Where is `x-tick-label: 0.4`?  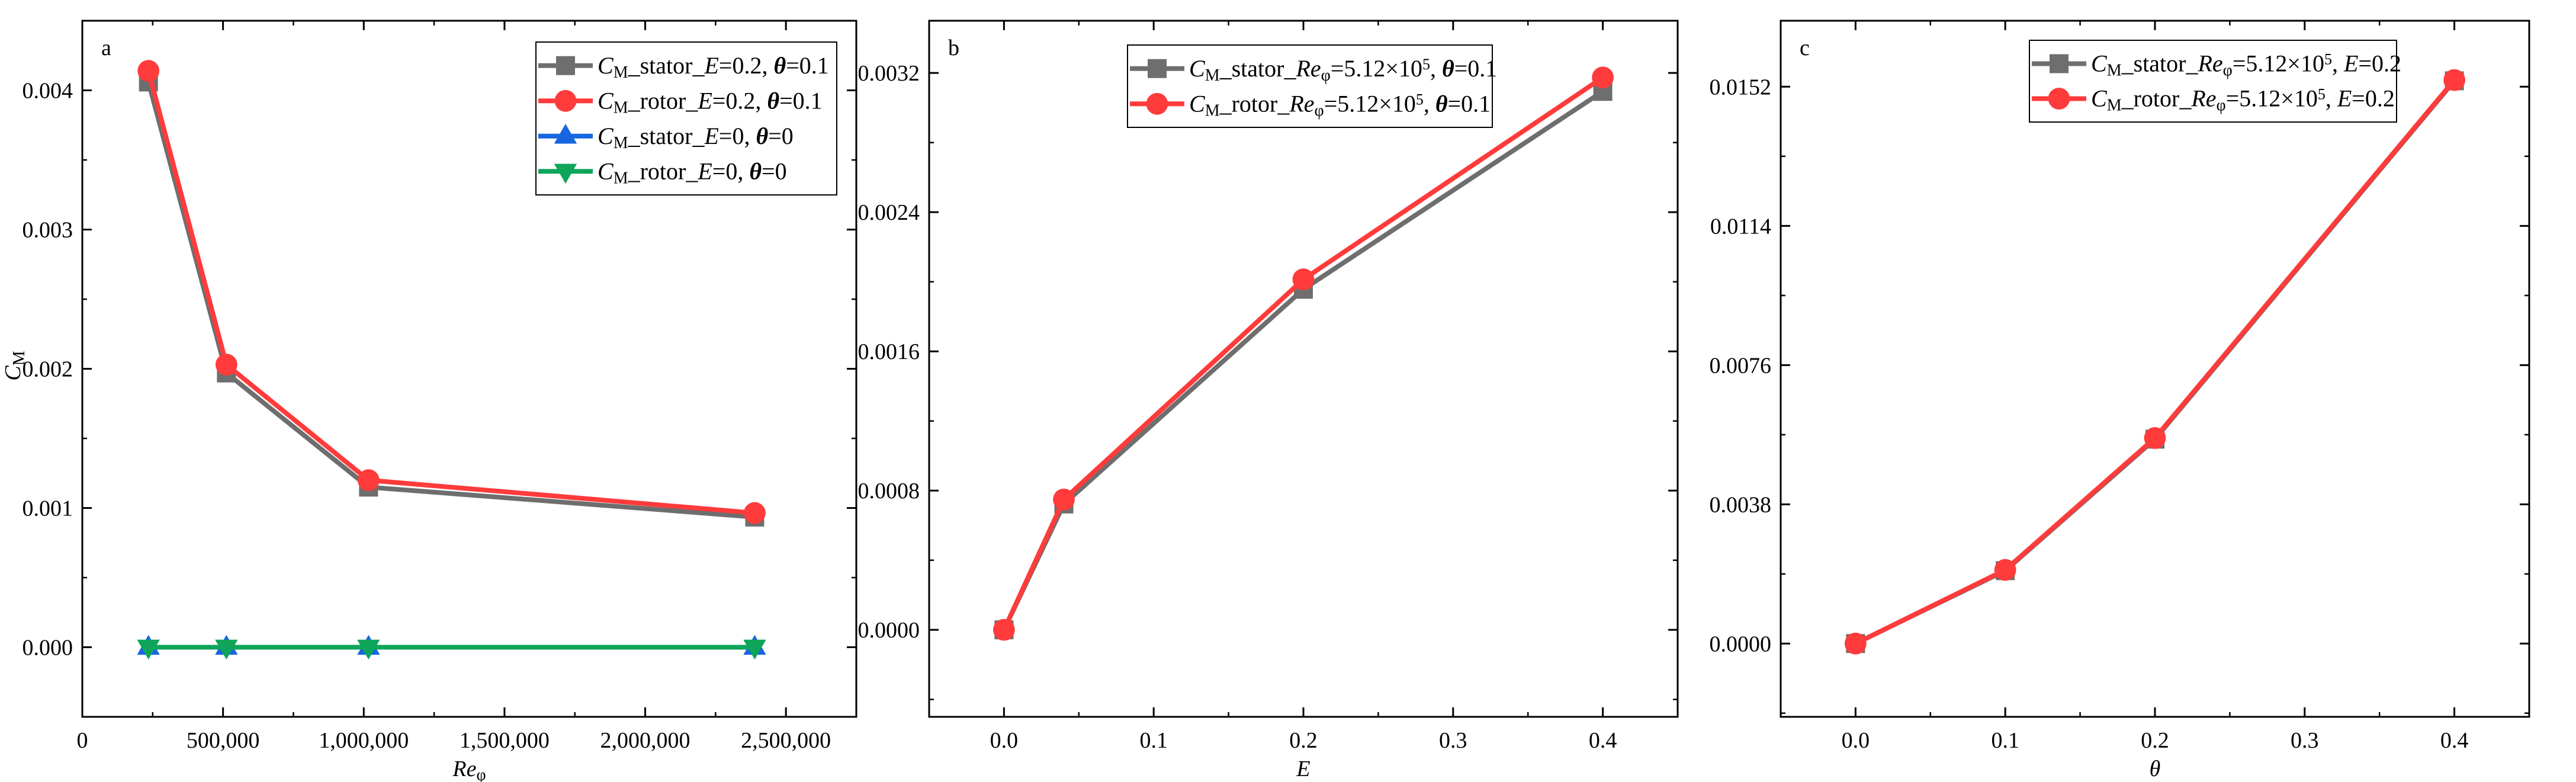
x-tick-label: 0.4 is located at coordinates (1603, 740).